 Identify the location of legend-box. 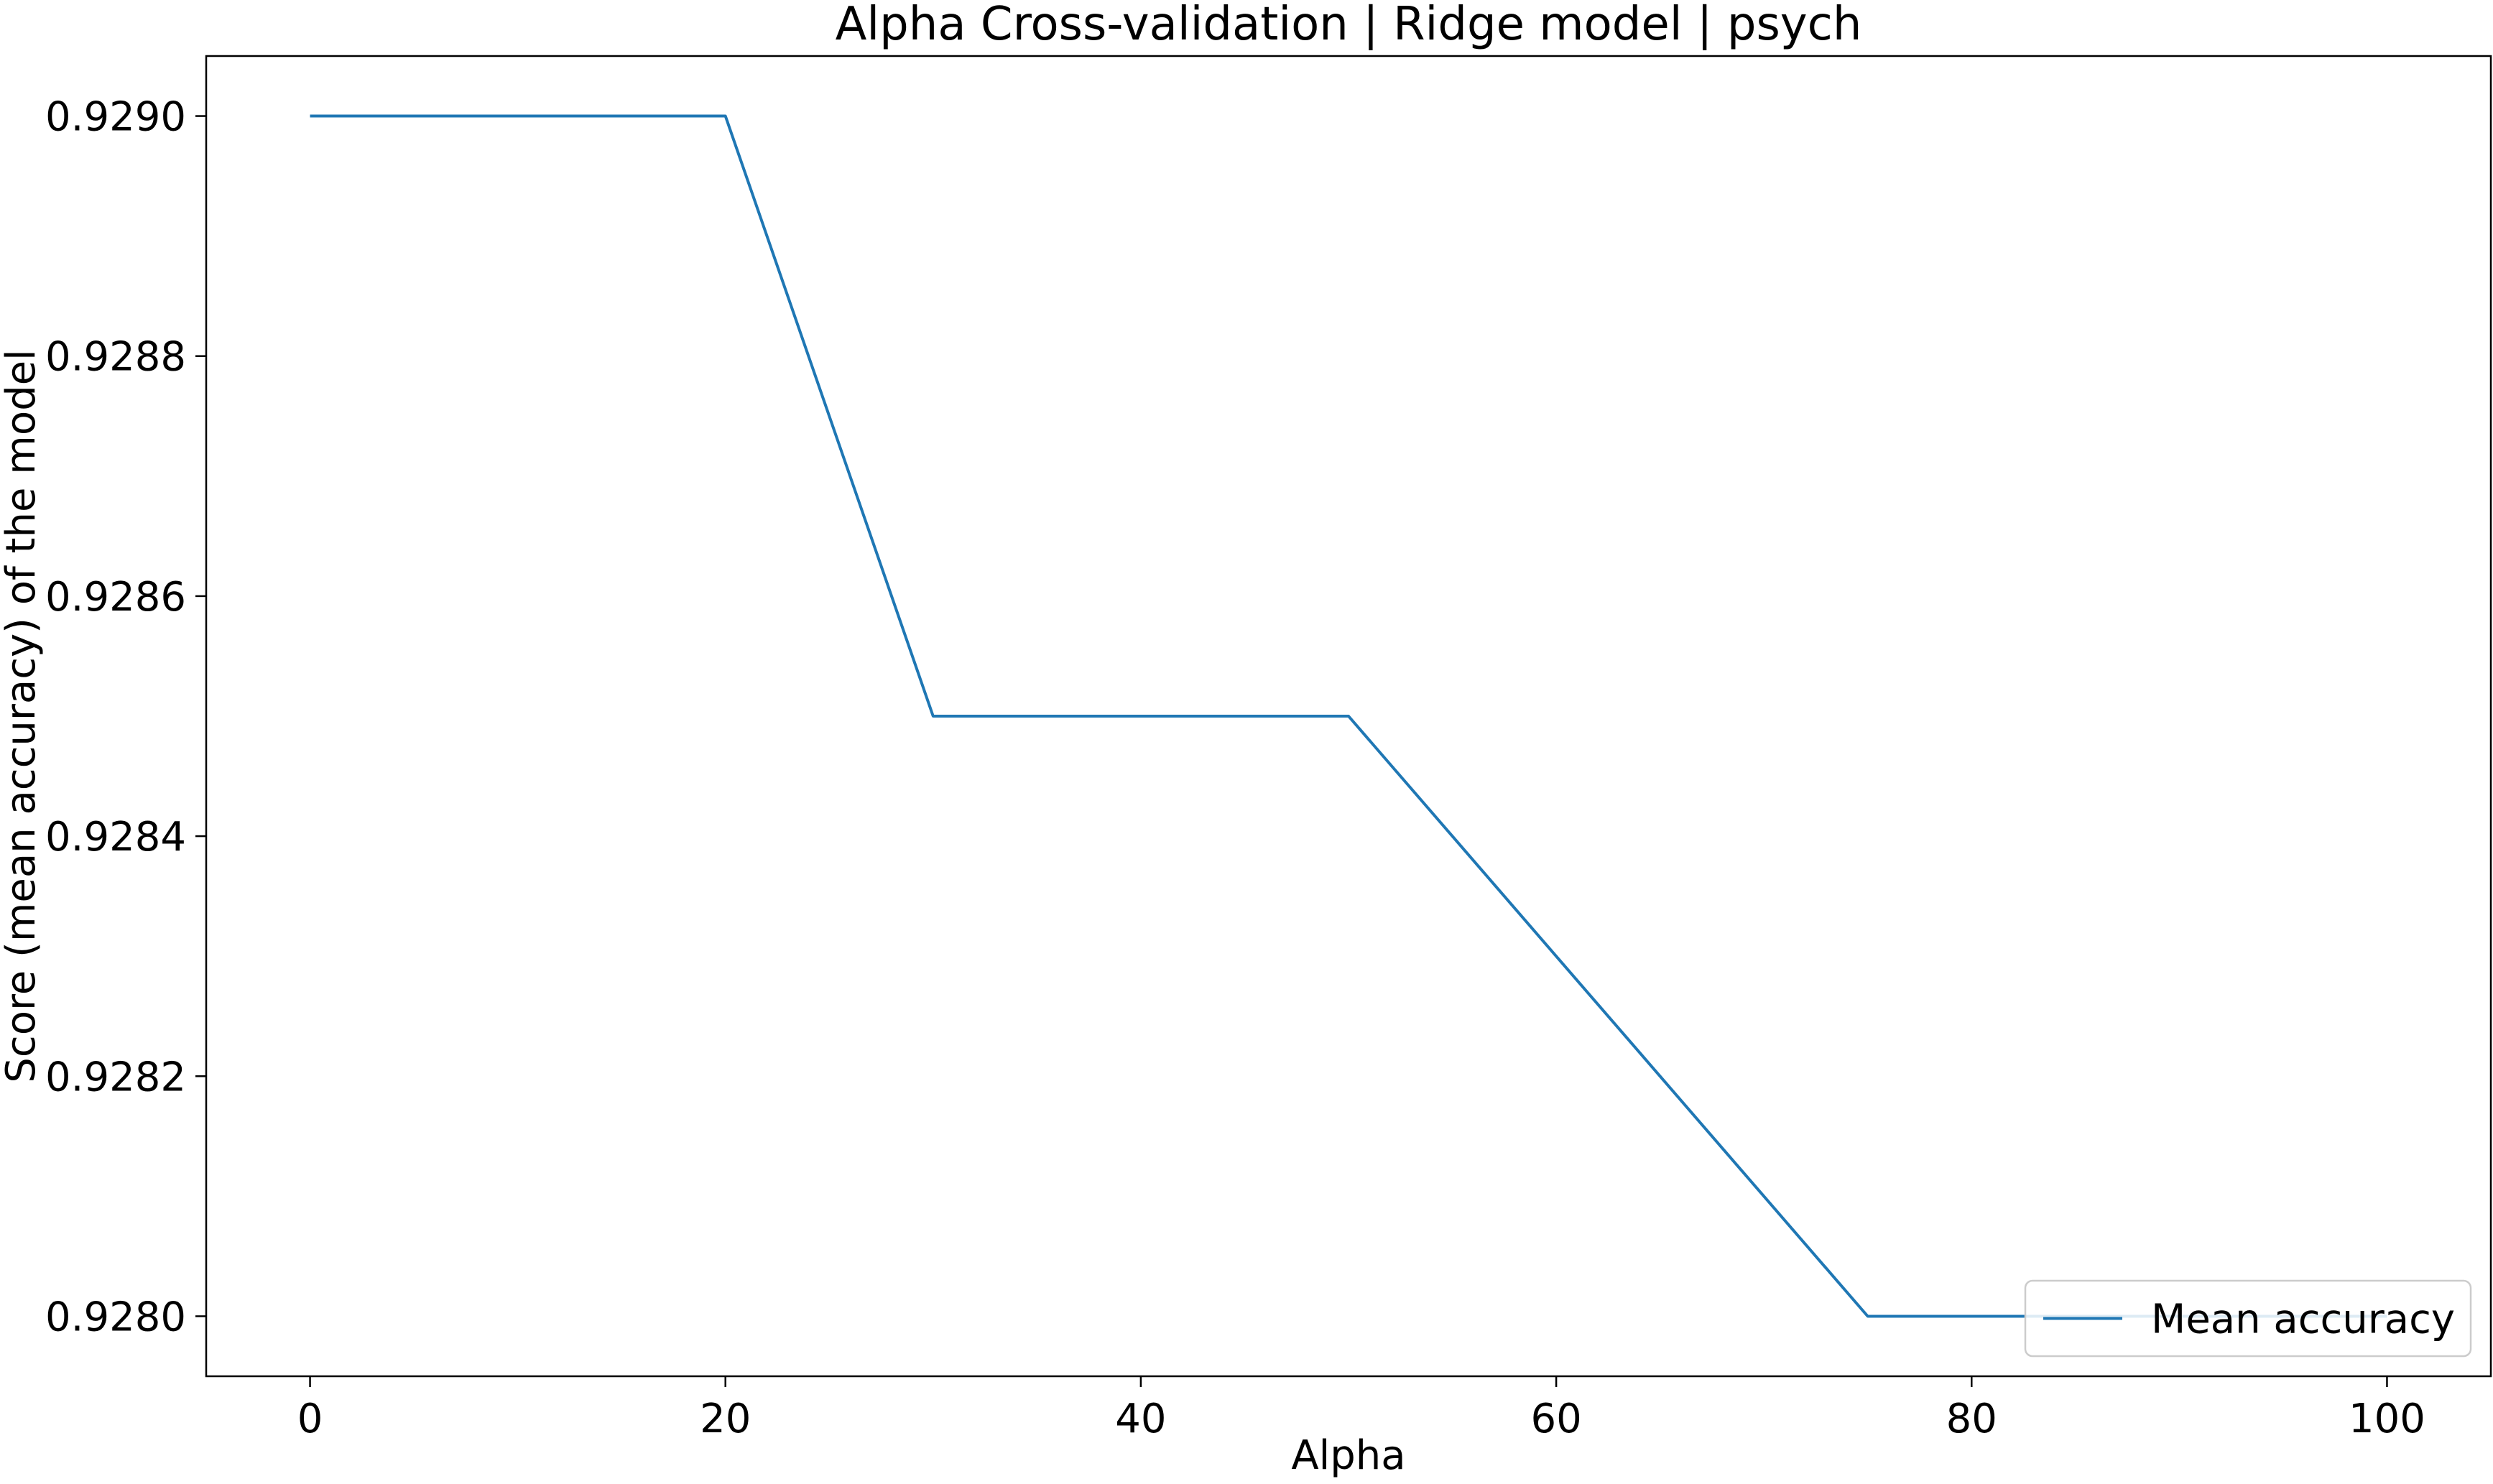
(2248, 1318).